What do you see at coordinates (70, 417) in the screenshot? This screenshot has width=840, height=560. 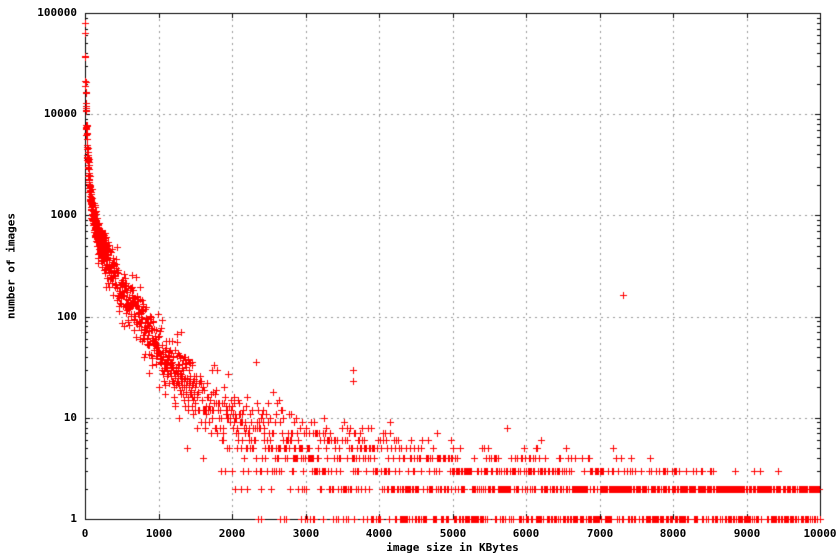 I see `y-tick-label-10: 10` at bounding box center [70, 417].